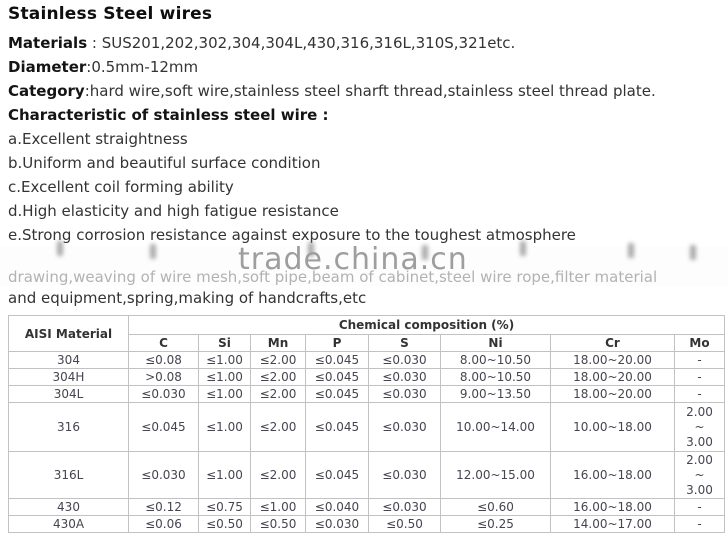  Describe the element at coordinates (495, 507) in the screenshot. I see `cell-value: ≤0.60` at that location.